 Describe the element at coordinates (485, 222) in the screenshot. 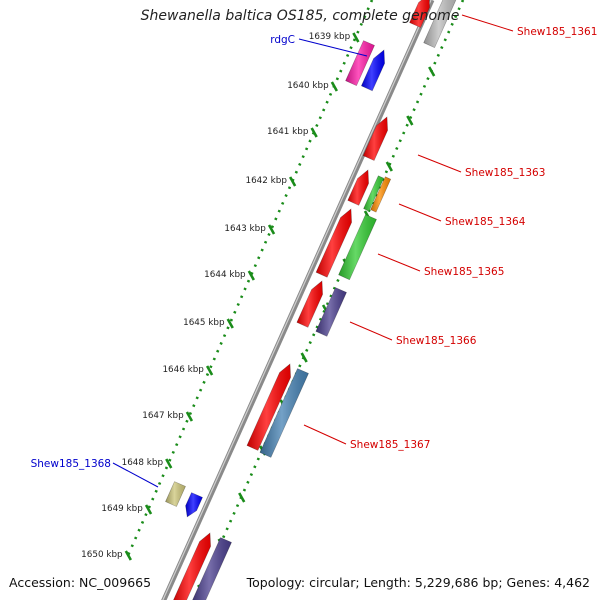

I see `gene-label: Shew185_1364` at that location.